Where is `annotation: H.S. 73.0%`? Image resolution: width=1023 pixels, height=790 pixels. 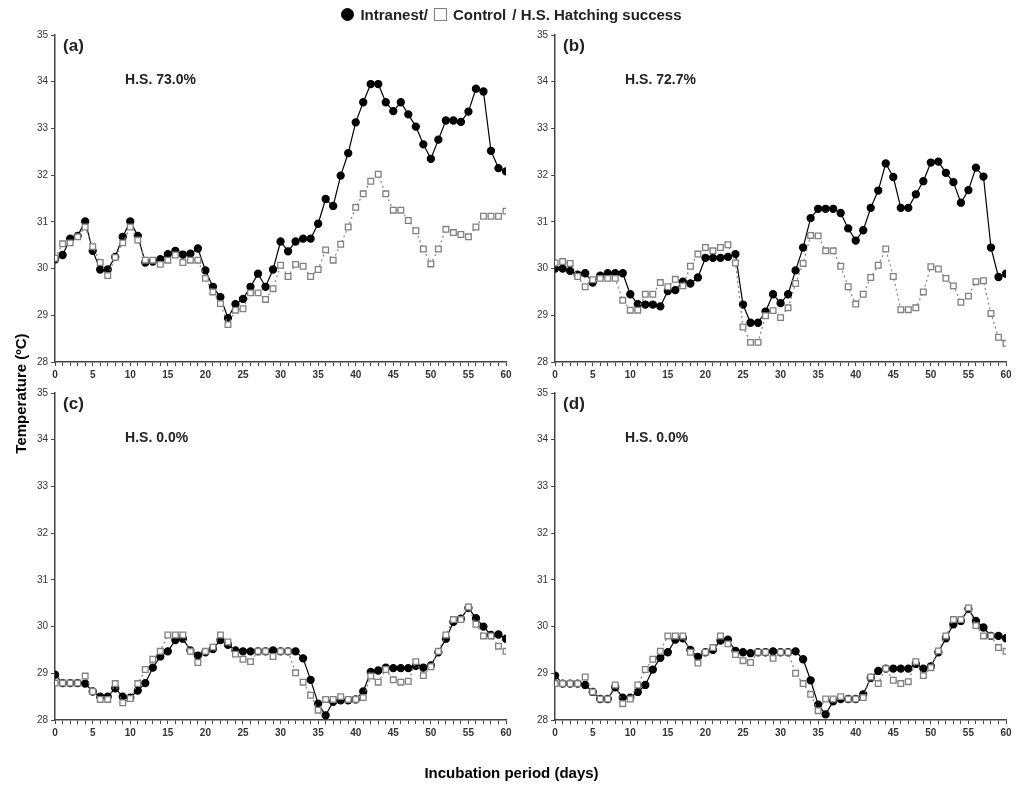
annotation: H.S. 73.0% is located at coordinates (161, 78).